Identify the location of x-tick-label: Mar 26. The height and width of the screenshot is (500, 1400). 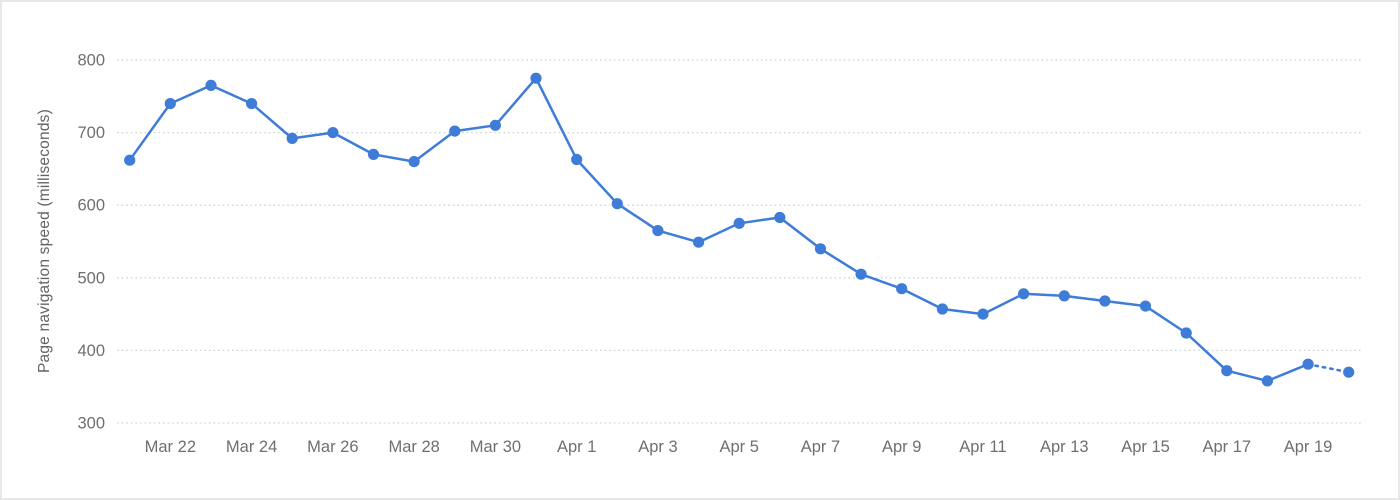
(332, 447).